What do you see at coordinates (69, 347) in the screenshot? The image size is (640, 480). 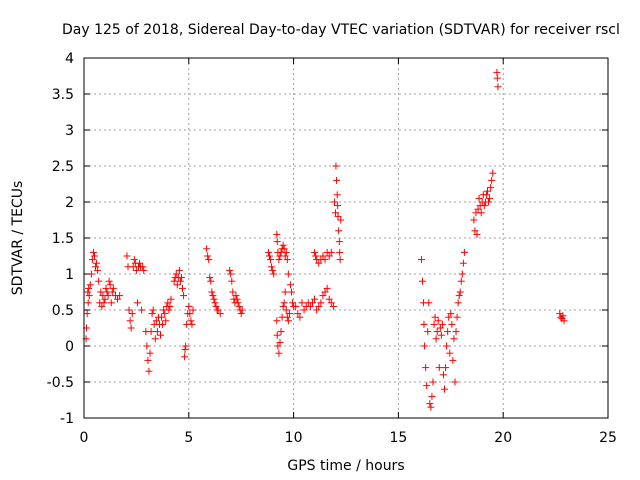 I see `y-tick-label: 0` at bounding box center [69, 347].